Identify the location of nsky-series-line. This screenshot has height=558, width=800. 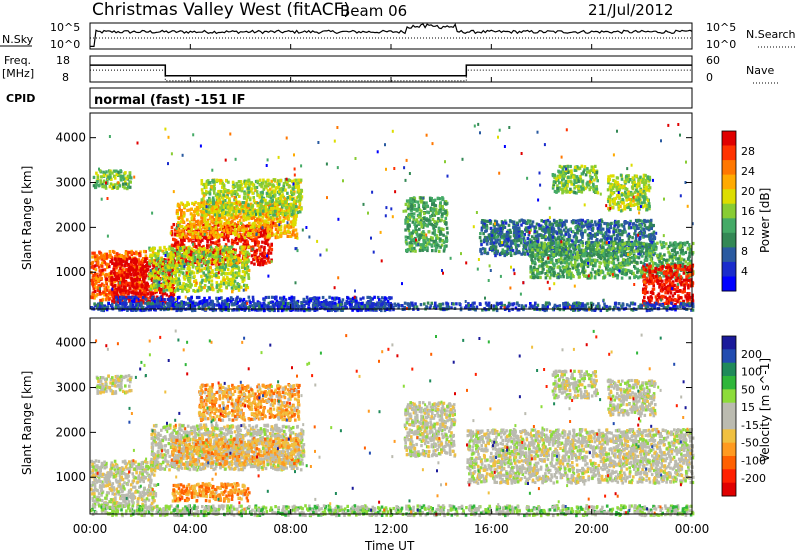
(391, 35).